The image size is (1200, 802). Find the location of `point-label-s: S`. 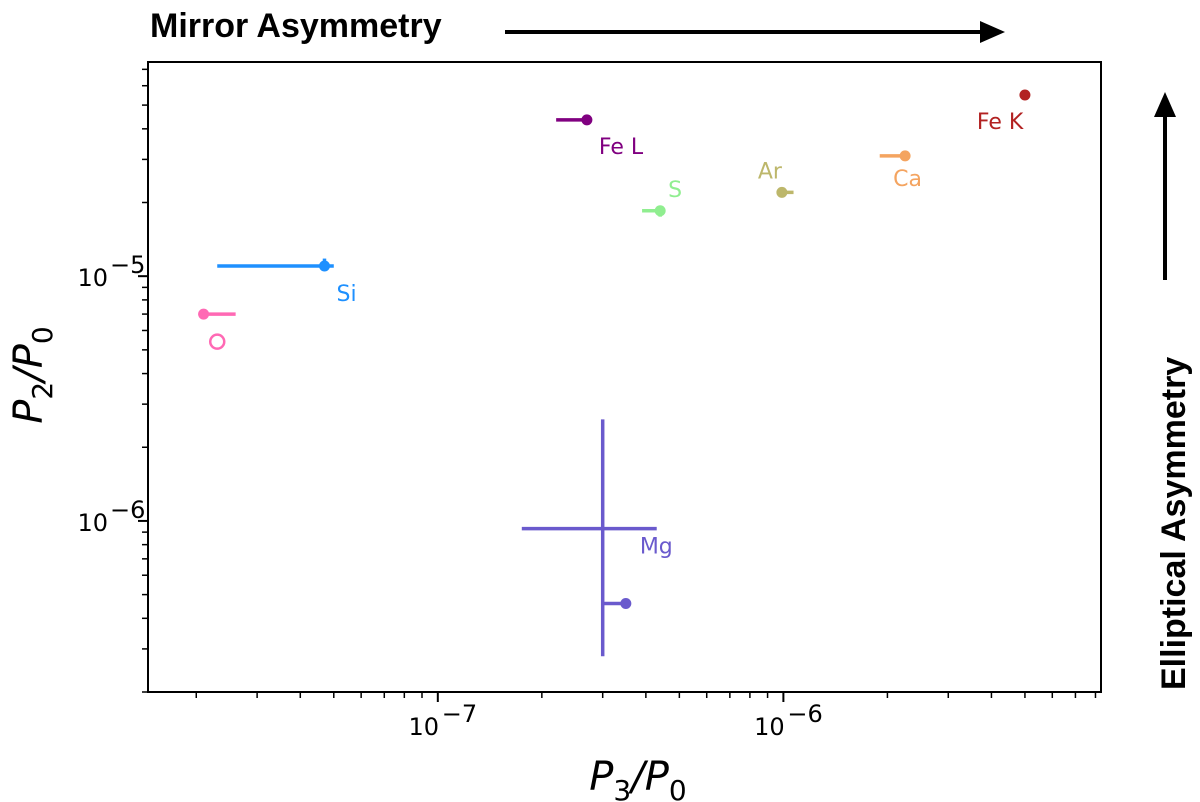

point-label-s: S is located at coordinates (675, 190).